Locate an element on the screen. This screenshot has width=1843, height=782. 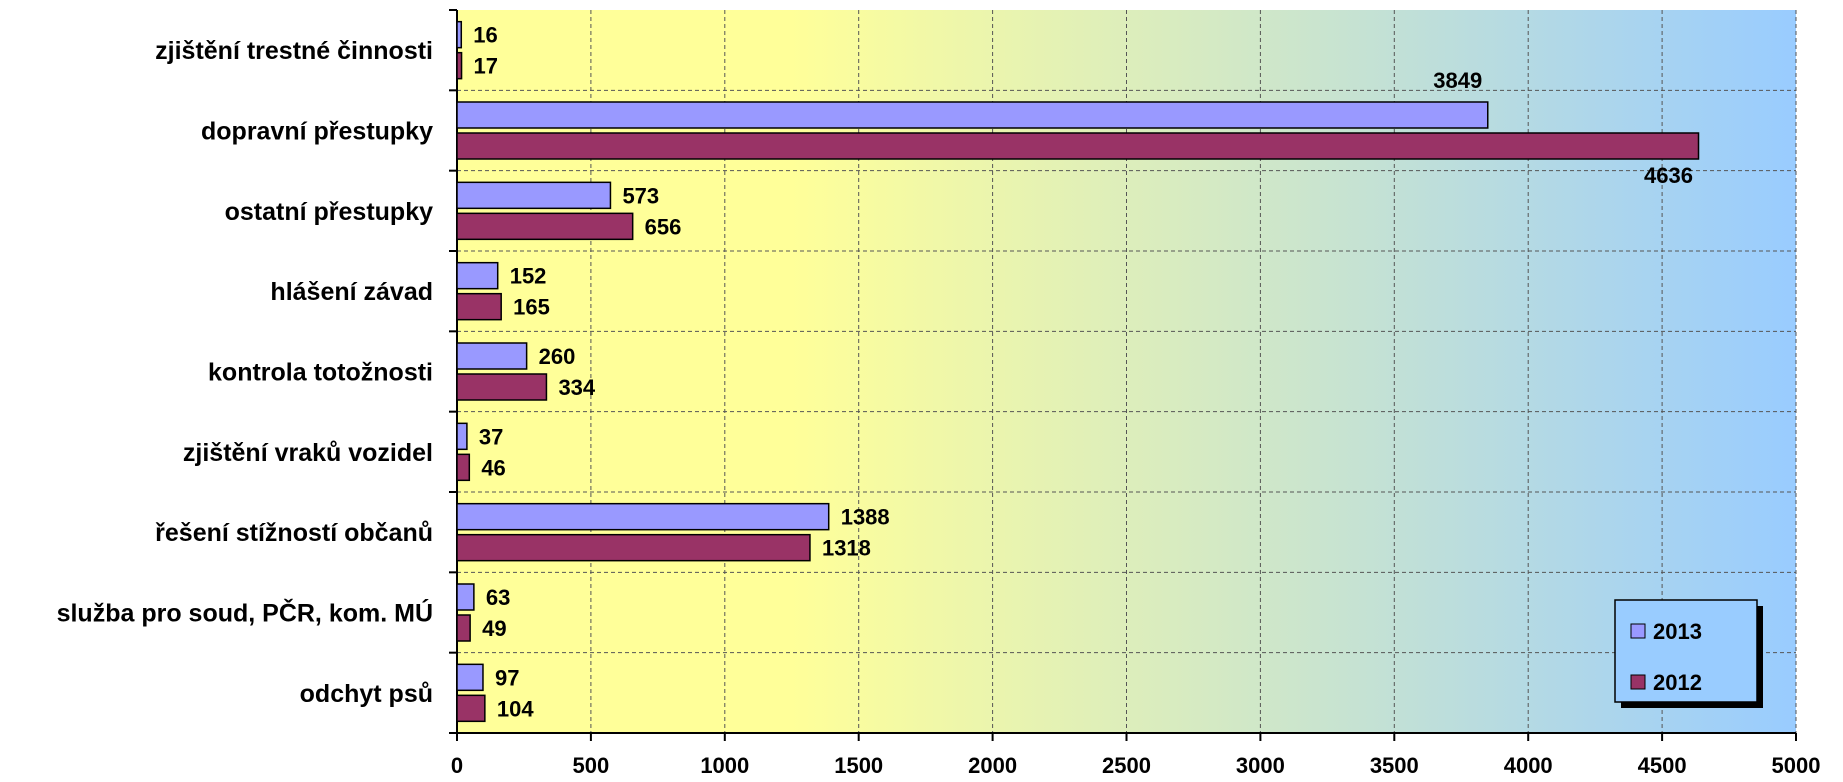
x-tick-label: 3500 is located at coordinates (1394, 765).